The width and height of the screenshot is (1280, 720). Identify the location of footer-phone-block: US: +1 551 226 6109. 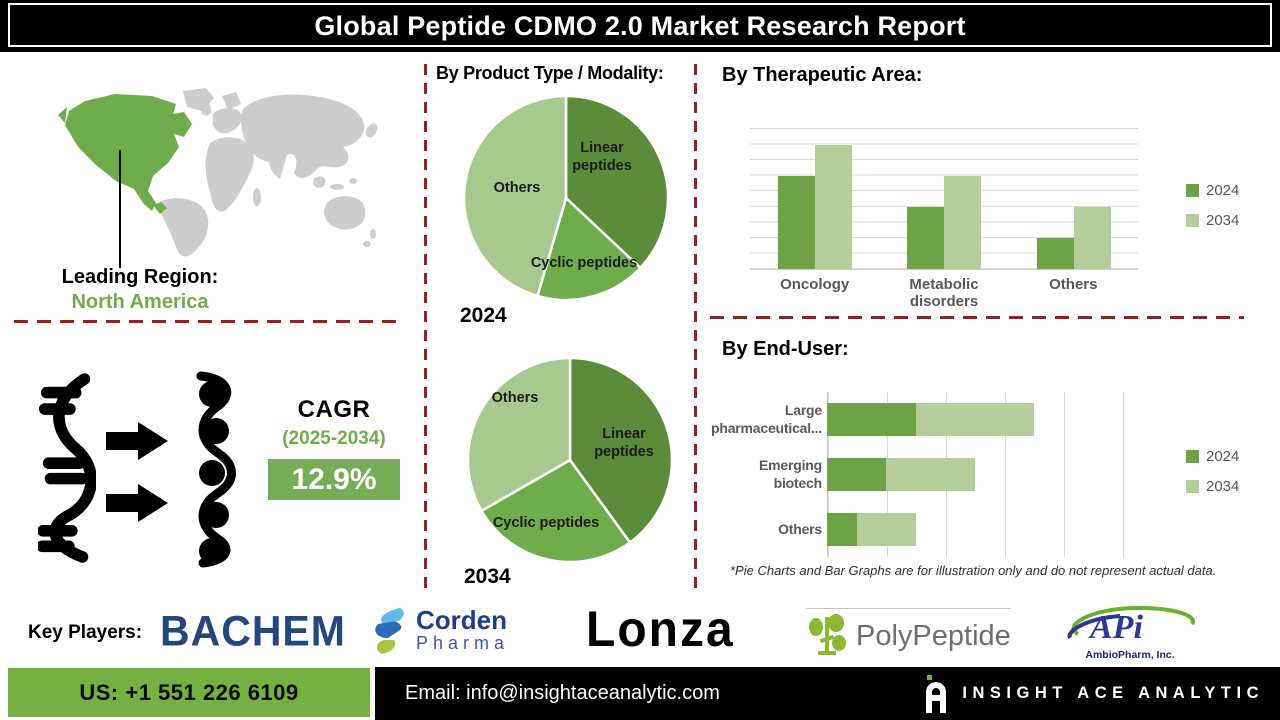
(189, 692).